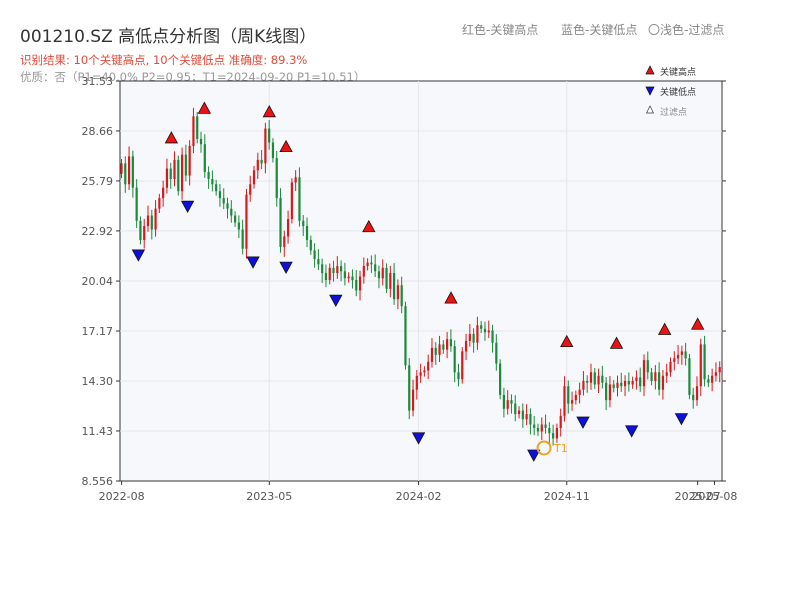 Image resolution: width=800 pixels, height=600 pixels. I want to click on legend-low-label: 关键低点, so click(678, 92).